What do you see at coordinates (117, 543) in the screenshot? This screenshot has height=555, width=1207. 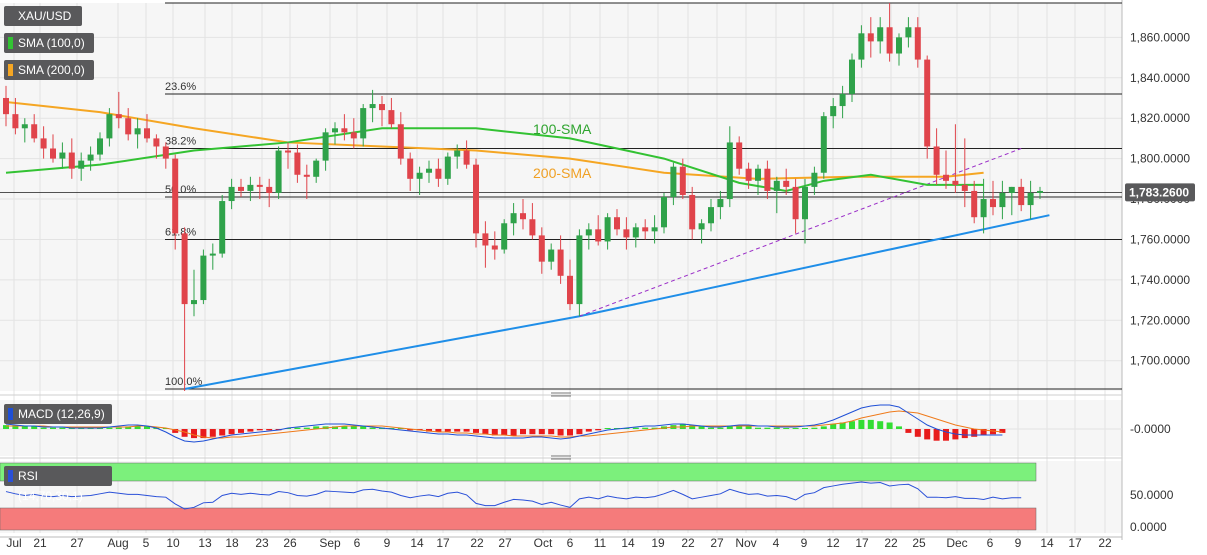 I see `x-tick-label: Aug` at bounding box center [117, 543].